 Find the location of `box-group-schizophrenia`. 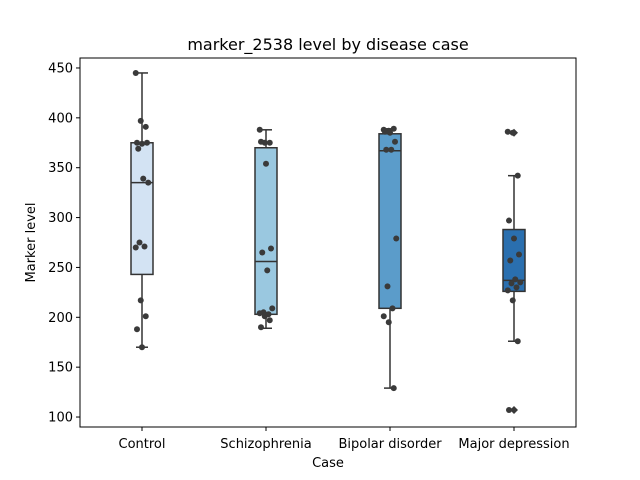

box-group-schizophrenia is located at coordinates (266, 228).